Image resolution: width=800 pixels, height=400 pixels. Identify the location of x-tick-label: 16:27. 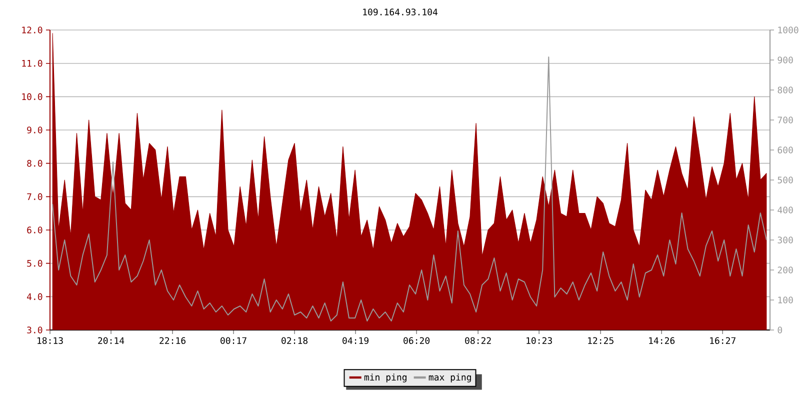
(723, 340).